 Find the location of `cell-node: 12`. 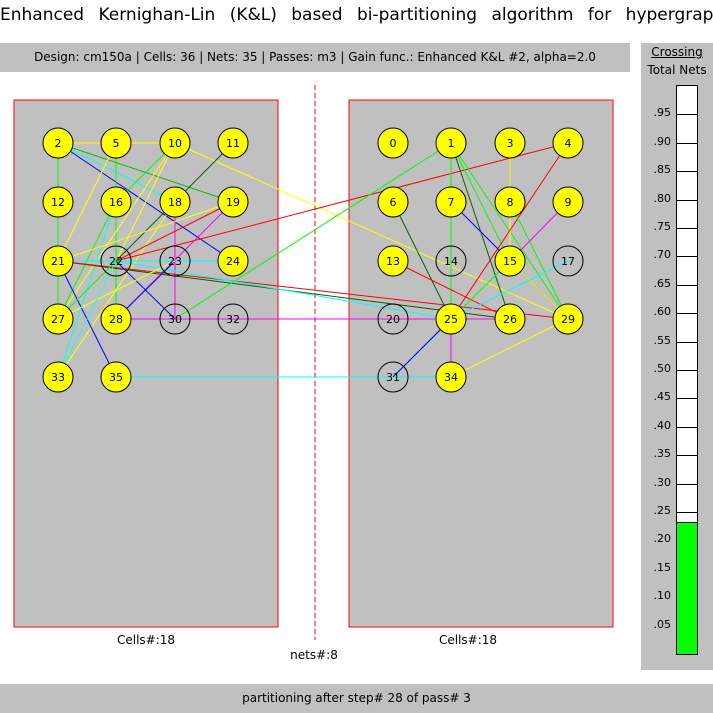

cell-node: 12 is located at coordinates (58, 202).